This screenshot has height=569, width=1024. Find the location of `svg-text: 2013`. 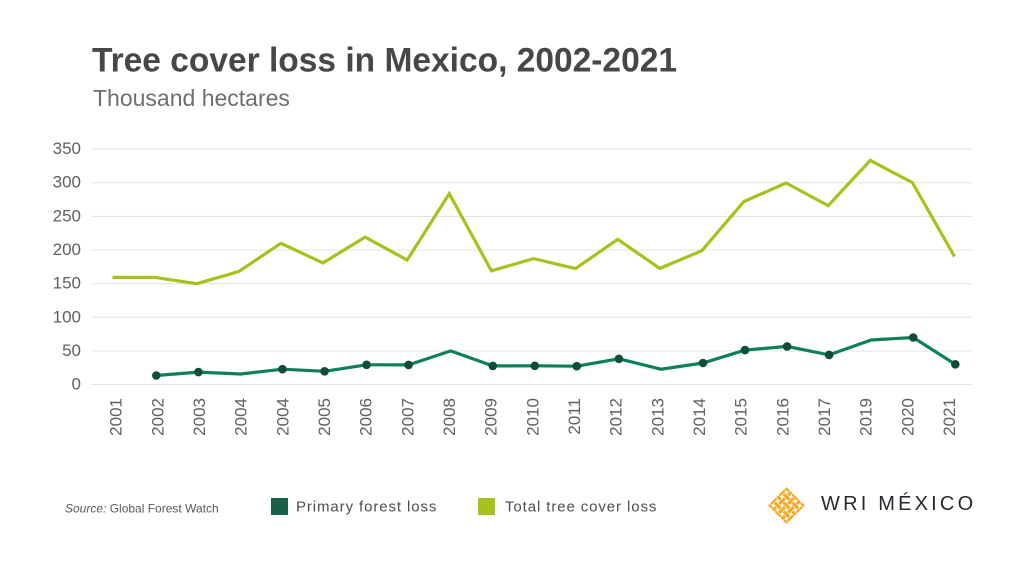

svg-text: 2013 is located at coordinates (657, 417).